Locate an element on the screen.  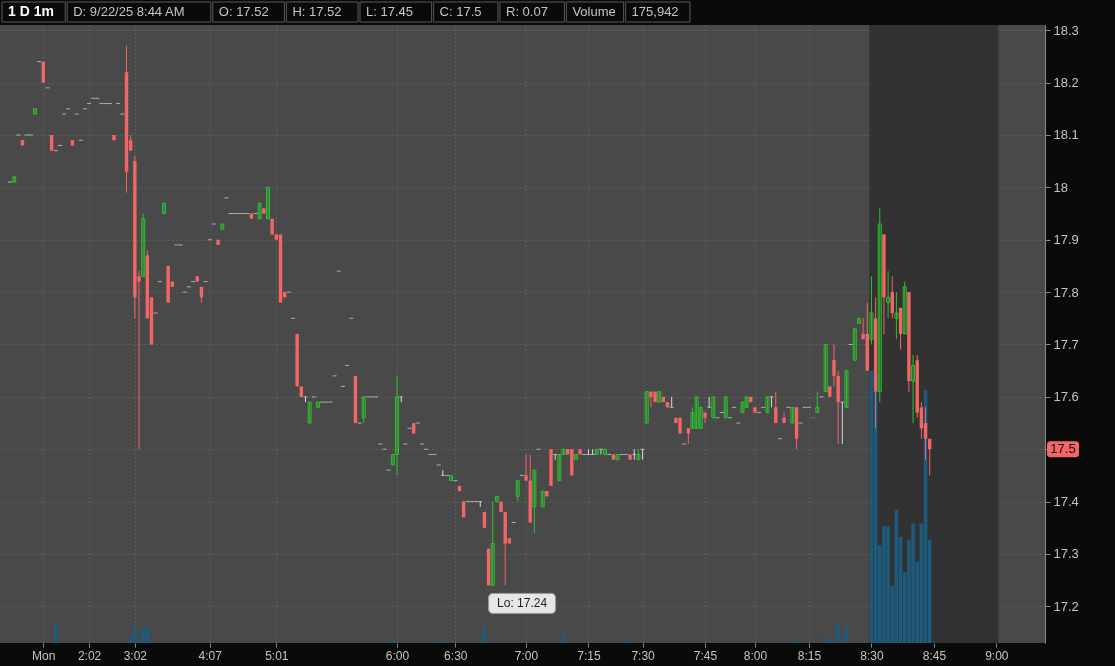
y-tick-label: 17.9 is located at coordinates (1066, 240).